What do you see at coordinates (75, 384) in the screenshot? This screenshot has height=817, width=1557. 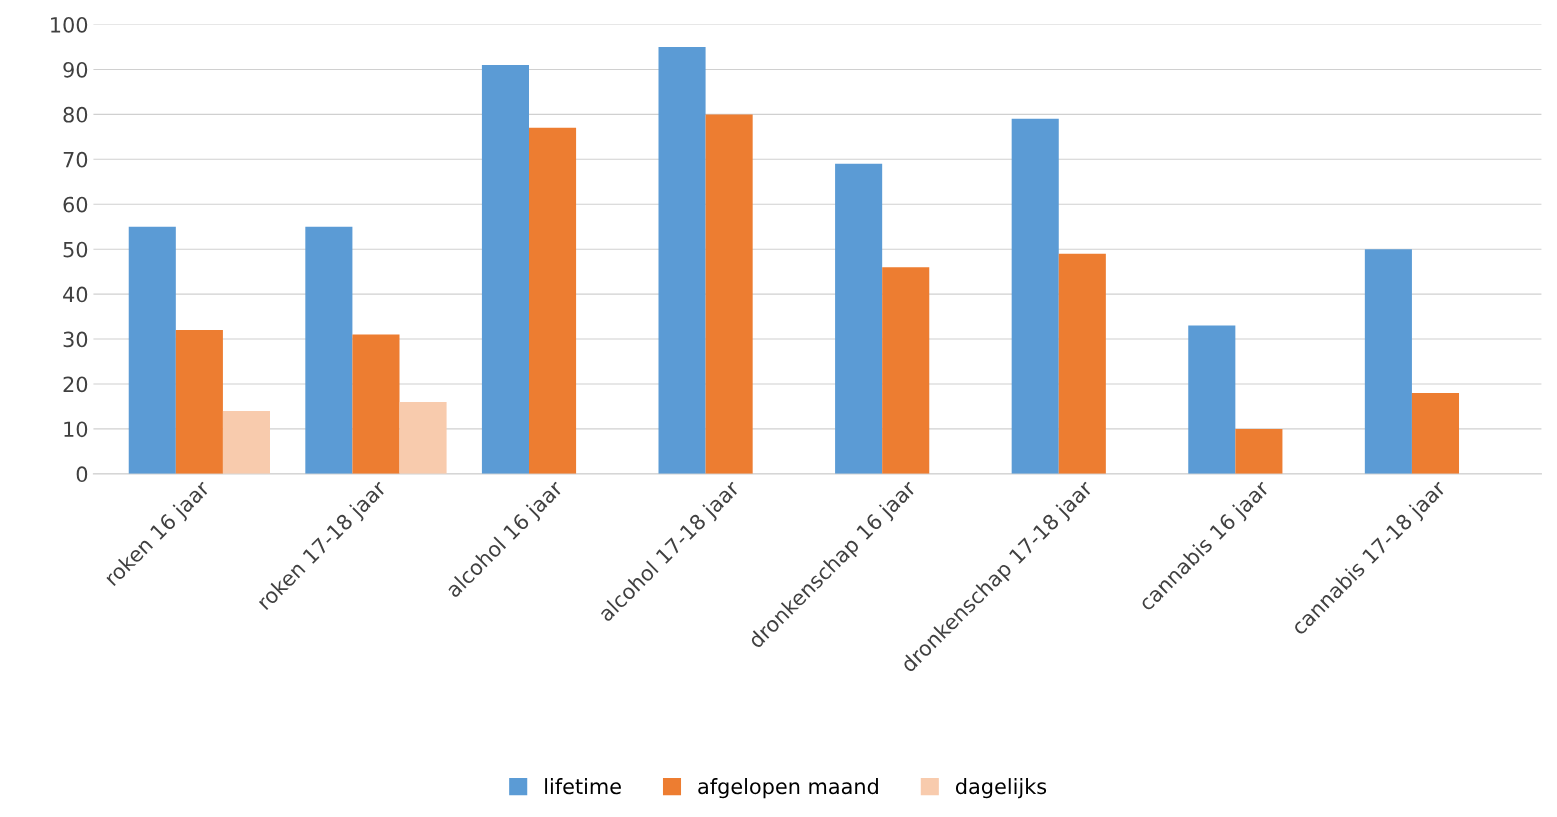 I see `y-tick-label: 20` at bounding box center [75, 384].